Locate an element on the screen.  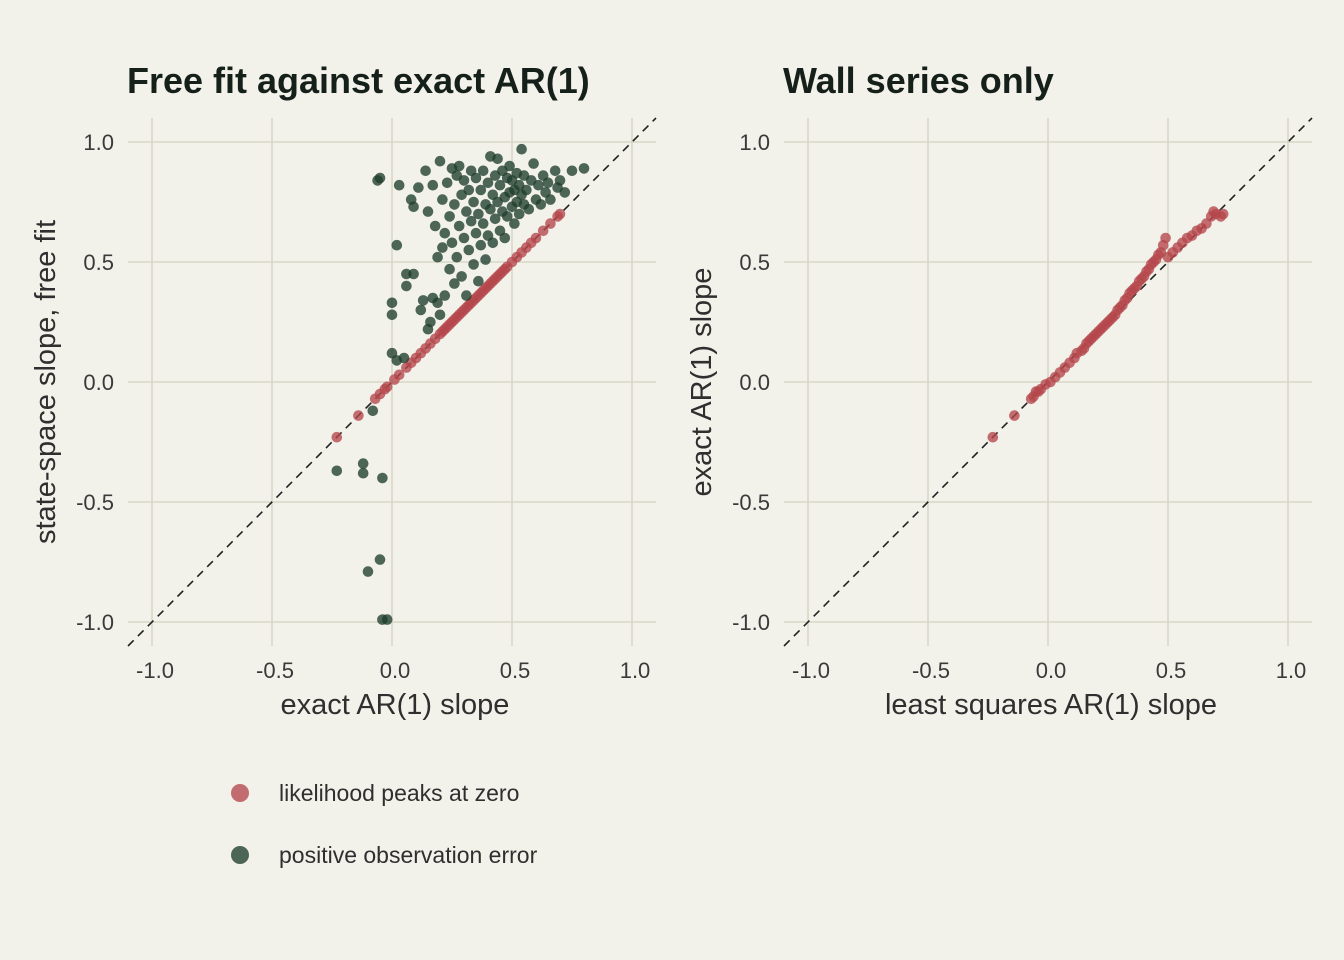
y-axis-label: exact AR(1) slope is located at coordinates (702, 382).